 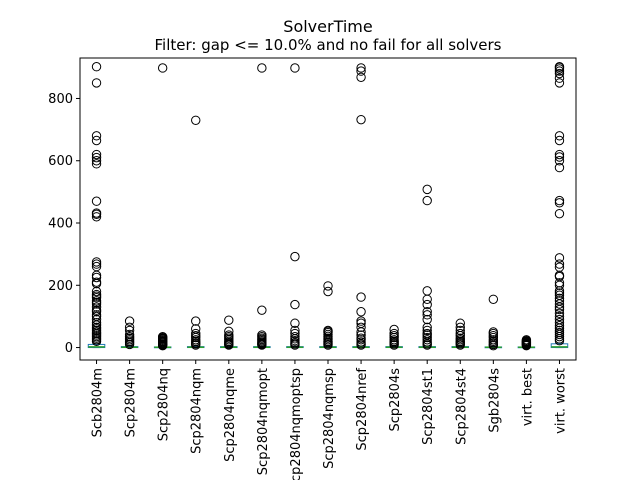 What do you see at coordinates (461, 406) in the screenshot?
I see `x-tick-label: Scp2804st4` at bounding box center [461, 406].